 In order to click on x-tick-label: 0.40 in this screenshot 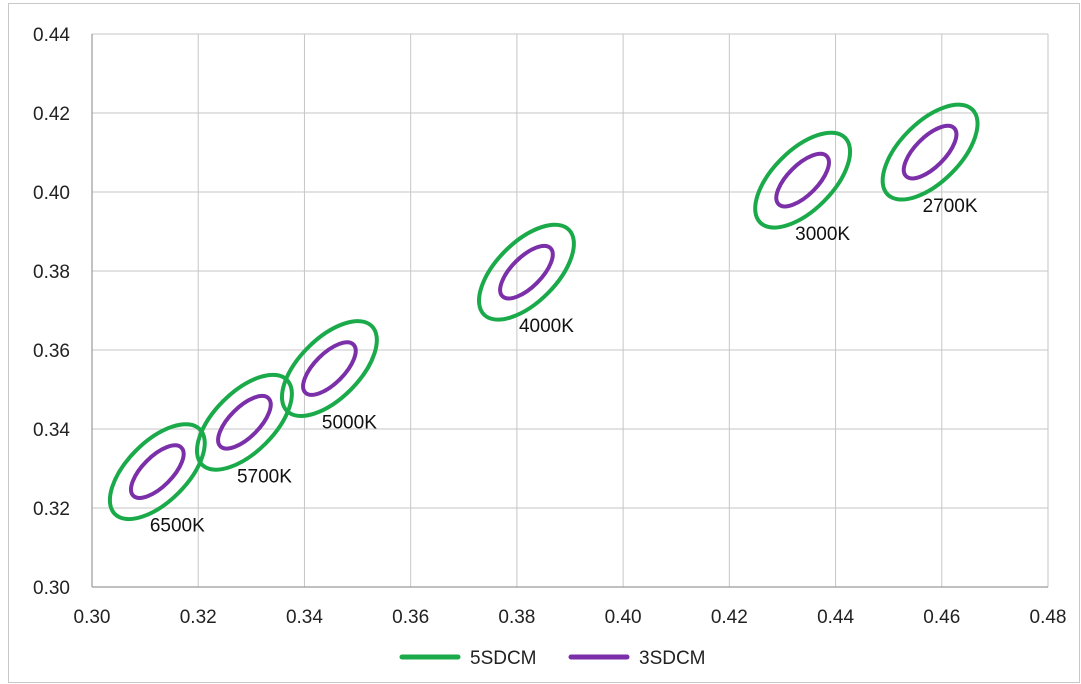, I will do `click(623, 617)`.